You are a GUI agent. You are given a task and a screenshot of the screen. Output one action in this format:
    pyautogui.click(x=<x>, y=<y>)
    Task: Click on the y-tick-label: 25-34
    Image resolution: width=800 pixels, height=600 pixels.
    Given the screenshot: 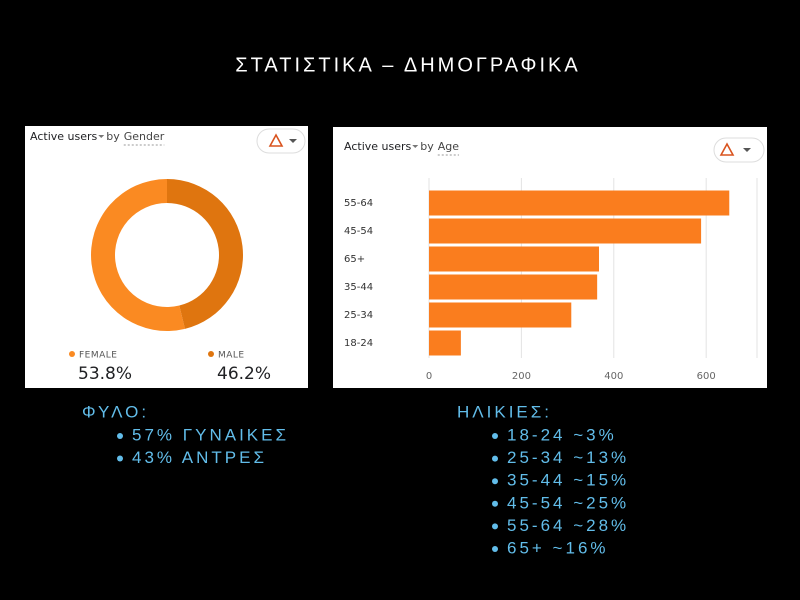 What is the action you would take?
    pyautogui.click(x=358, y=315)
    